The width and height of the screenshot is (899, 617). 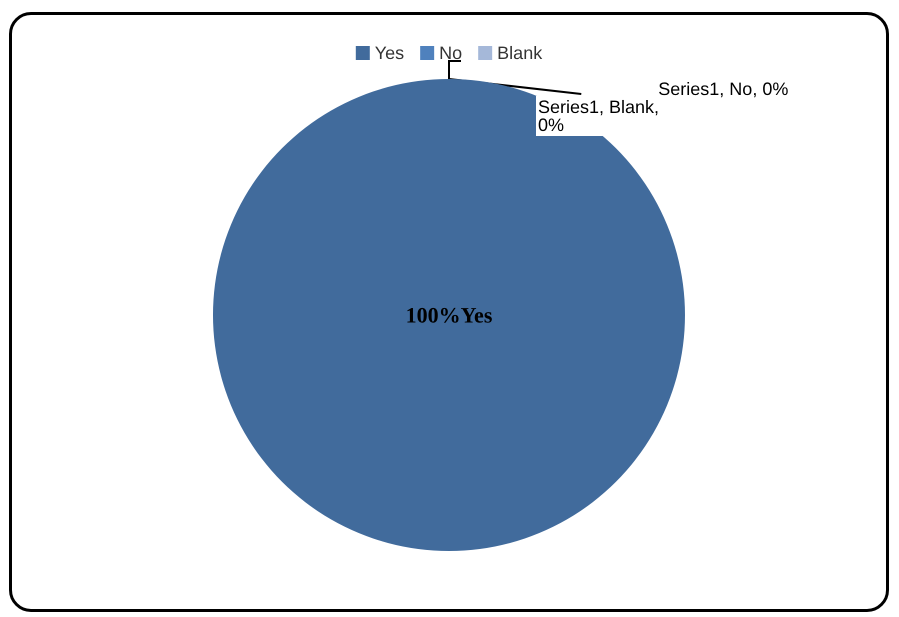 I want to click on legend-label: Blank, so click(x=520, y=53).